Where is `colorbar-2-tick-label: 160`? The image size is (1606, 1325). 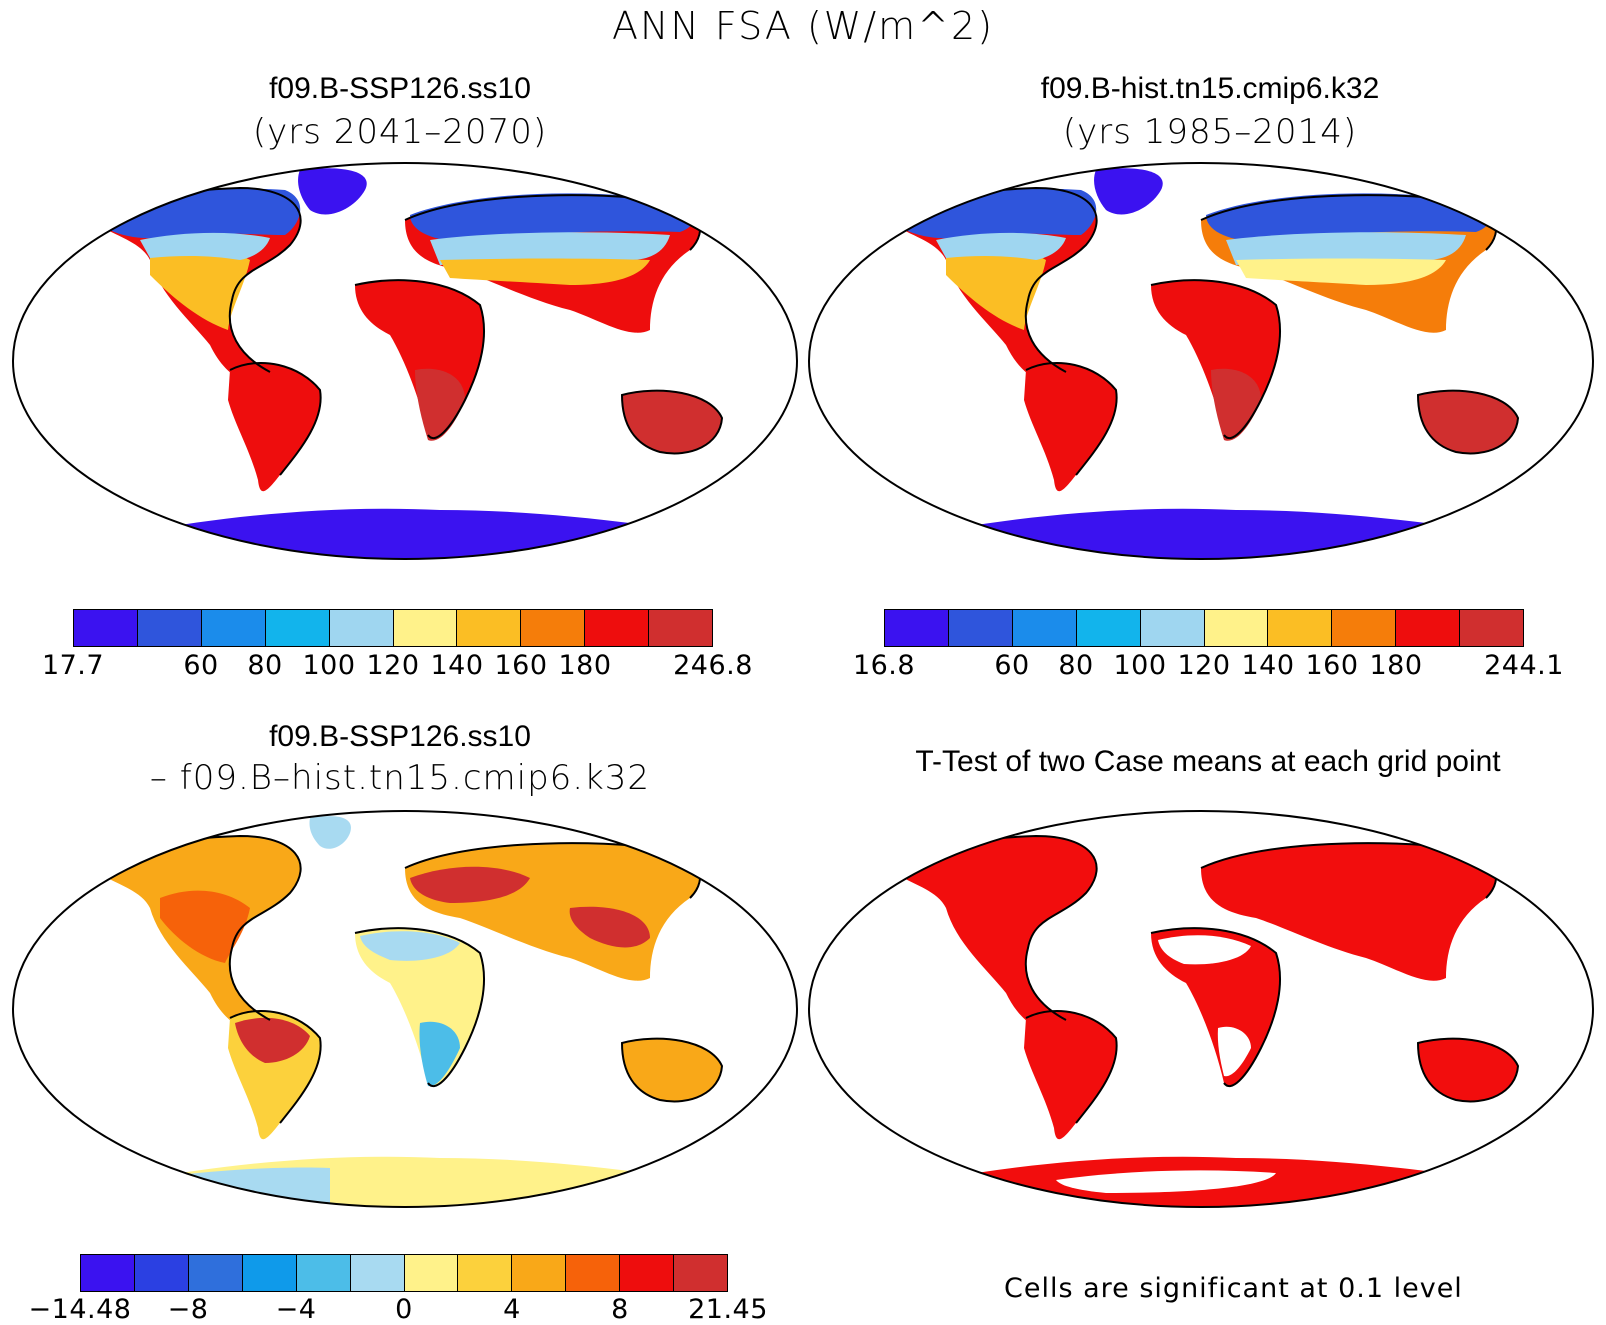 colorbar-2-tick-label: 160 is located at coordinates (1332, 665).